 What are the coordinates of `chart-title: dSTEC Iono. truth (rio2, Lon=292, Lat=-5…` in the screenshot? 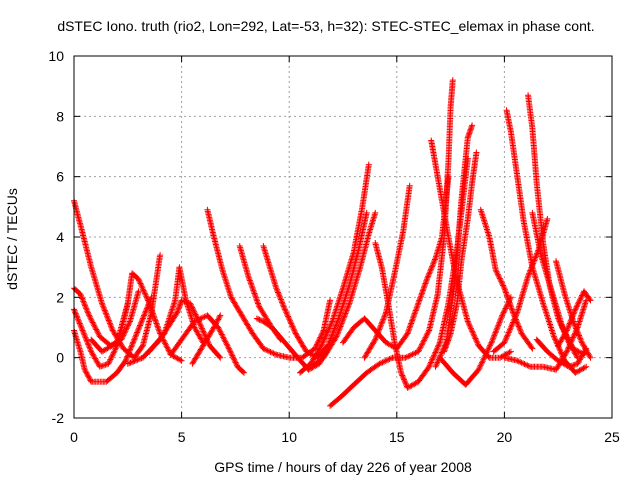 It's located at (325, 26).